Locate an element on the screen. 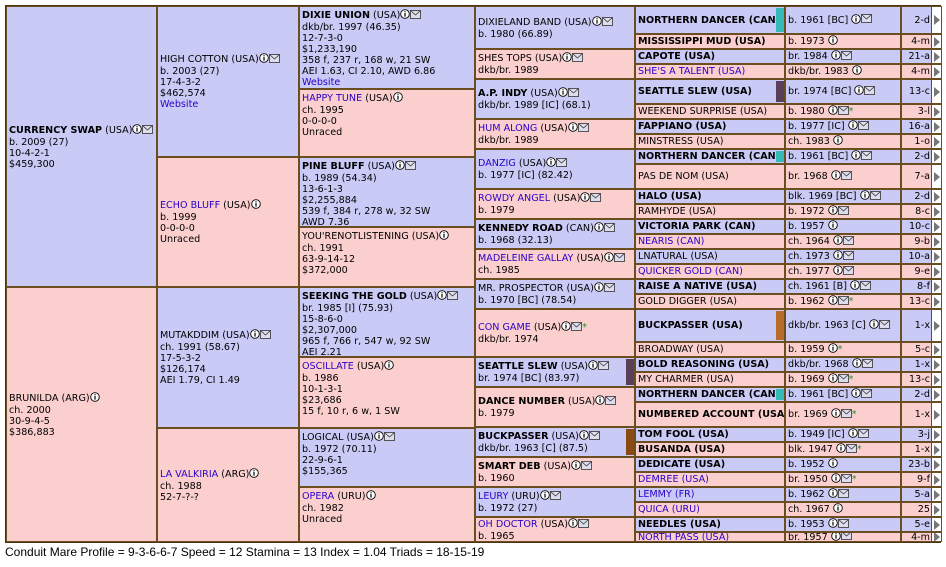  horse-cell: PAS DE NOM (USA) is located at coordinates (710, 176).